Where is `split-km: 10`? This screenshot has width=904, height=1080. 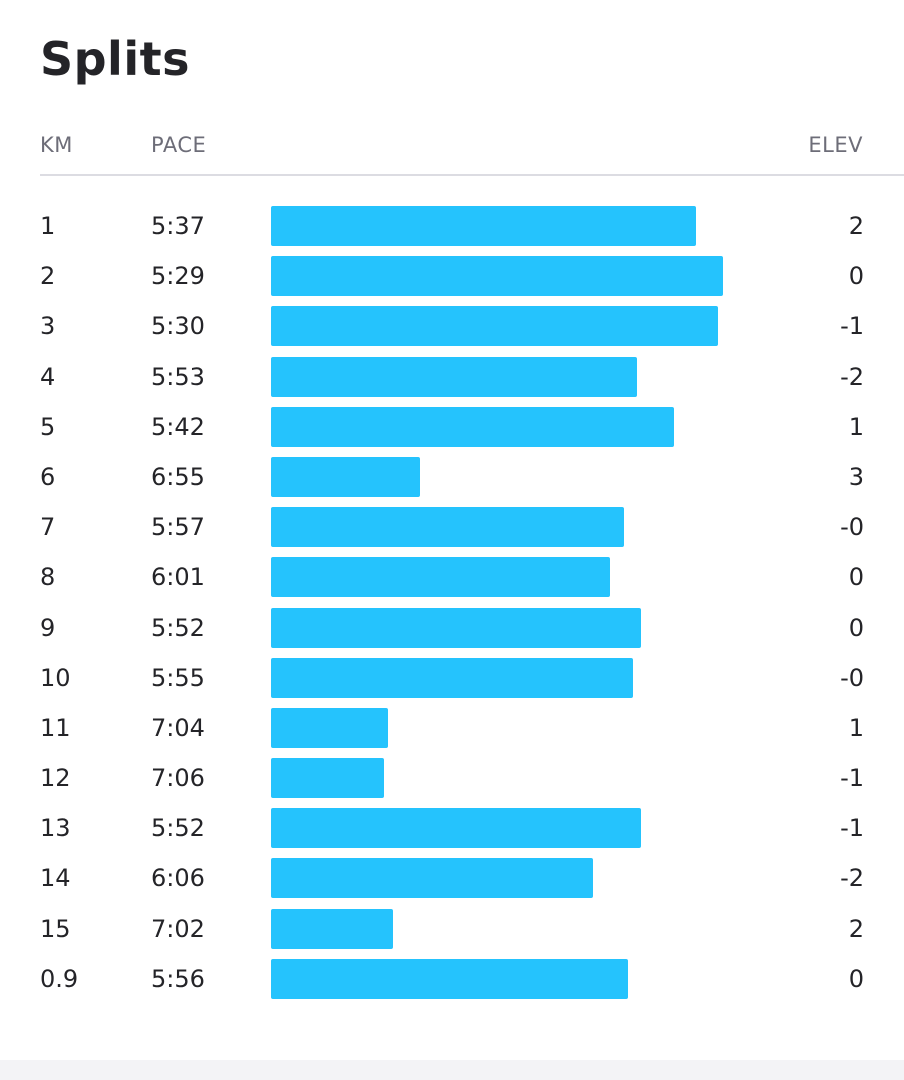
split-km: 10 is located at coordinates (55, 677).